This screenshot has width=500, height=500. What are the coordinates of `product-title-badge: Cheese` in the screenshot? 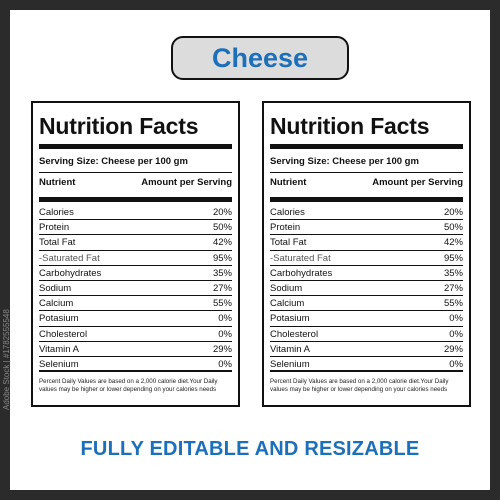 It's located at (260, 58).